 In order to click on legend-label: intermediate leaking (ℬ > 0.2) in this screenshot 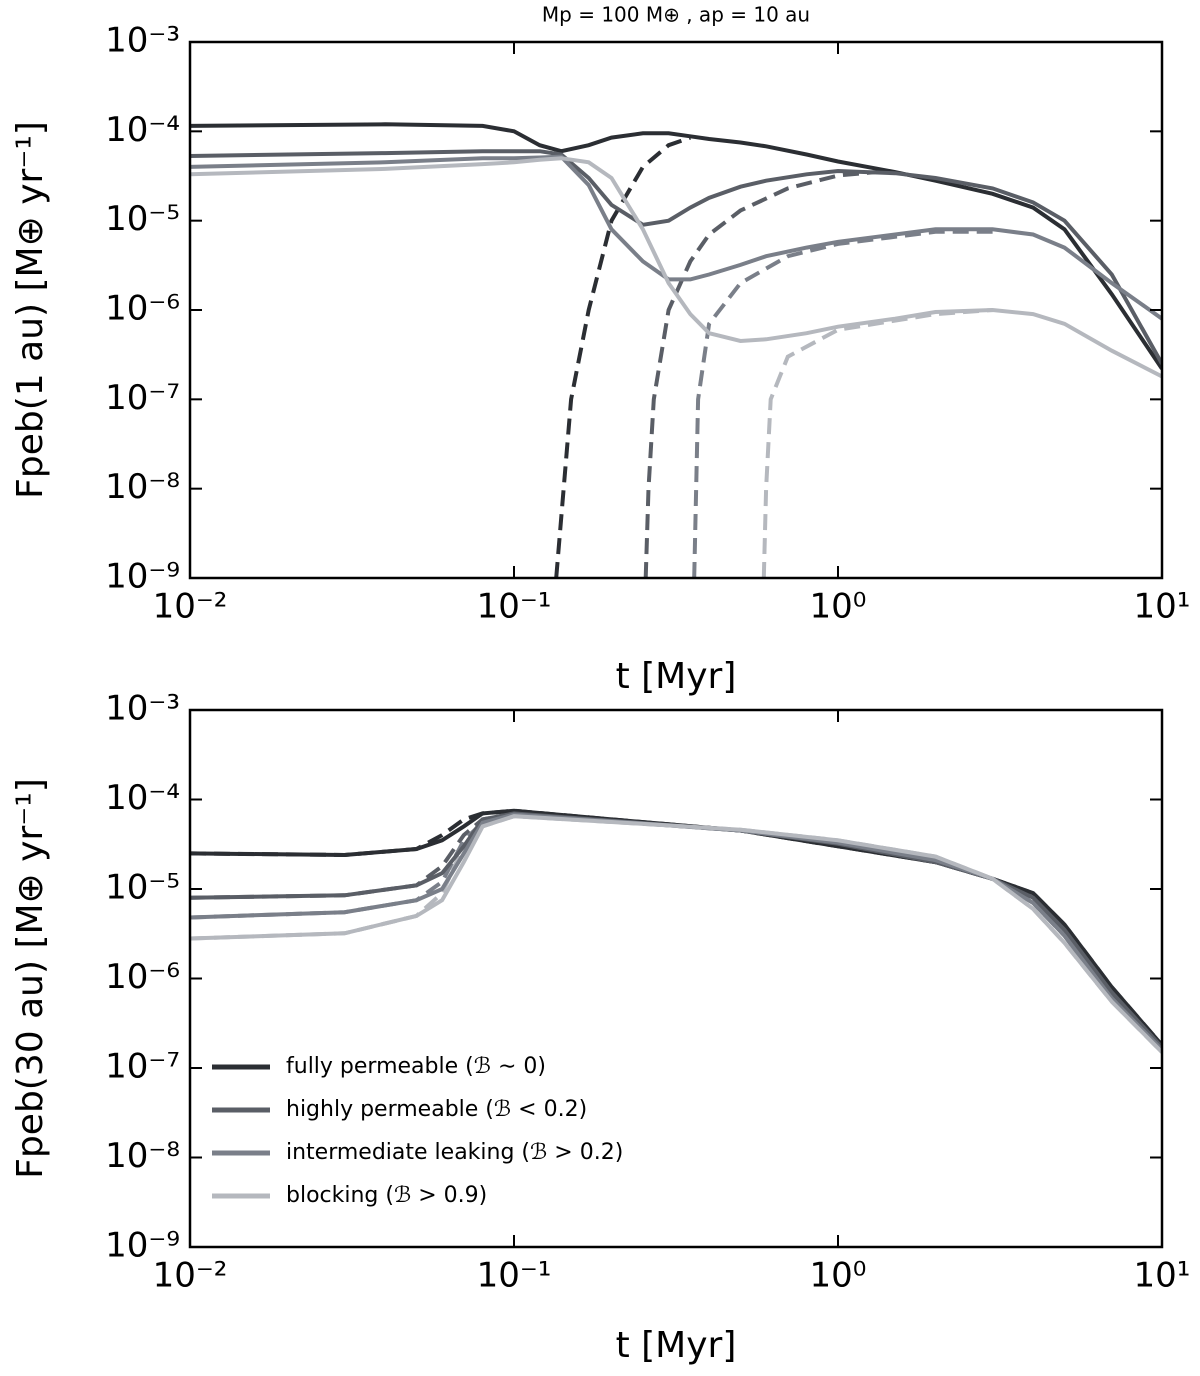, I will do `click(454, 1152)`.